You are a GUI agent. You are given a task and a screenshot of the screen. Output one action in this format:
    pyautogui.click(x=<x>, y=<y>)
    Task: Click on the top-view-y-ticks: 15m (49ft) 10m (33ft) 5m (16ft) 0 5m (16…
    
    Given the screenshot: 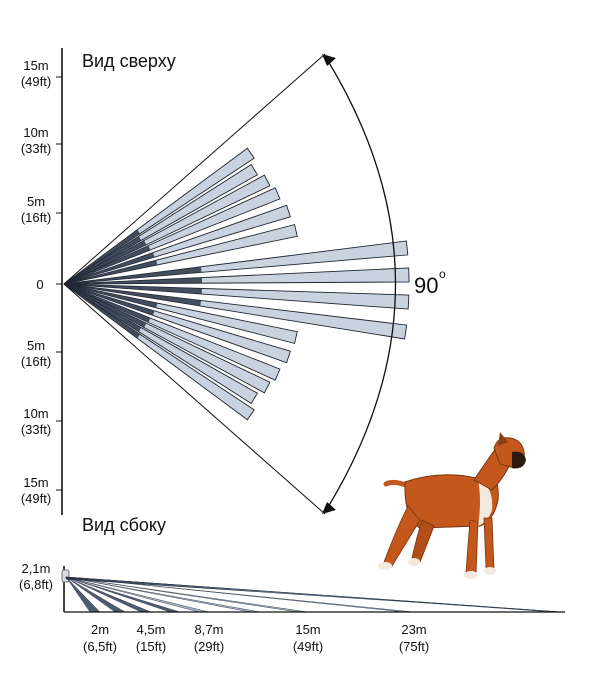 What is the action you would take?
    pyautogui.click(x=41, y=282)
    